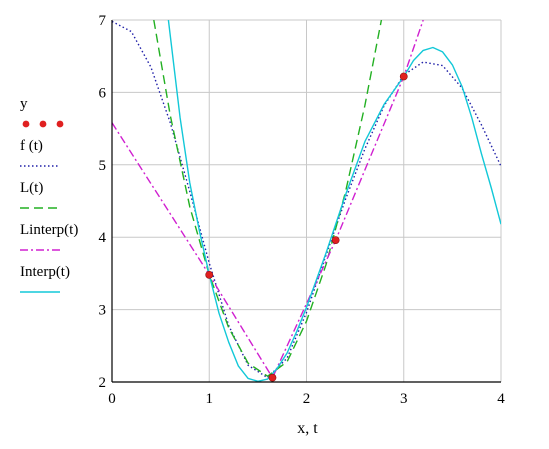  I want to click on legend-label-L: L(t), so click(32, 188).